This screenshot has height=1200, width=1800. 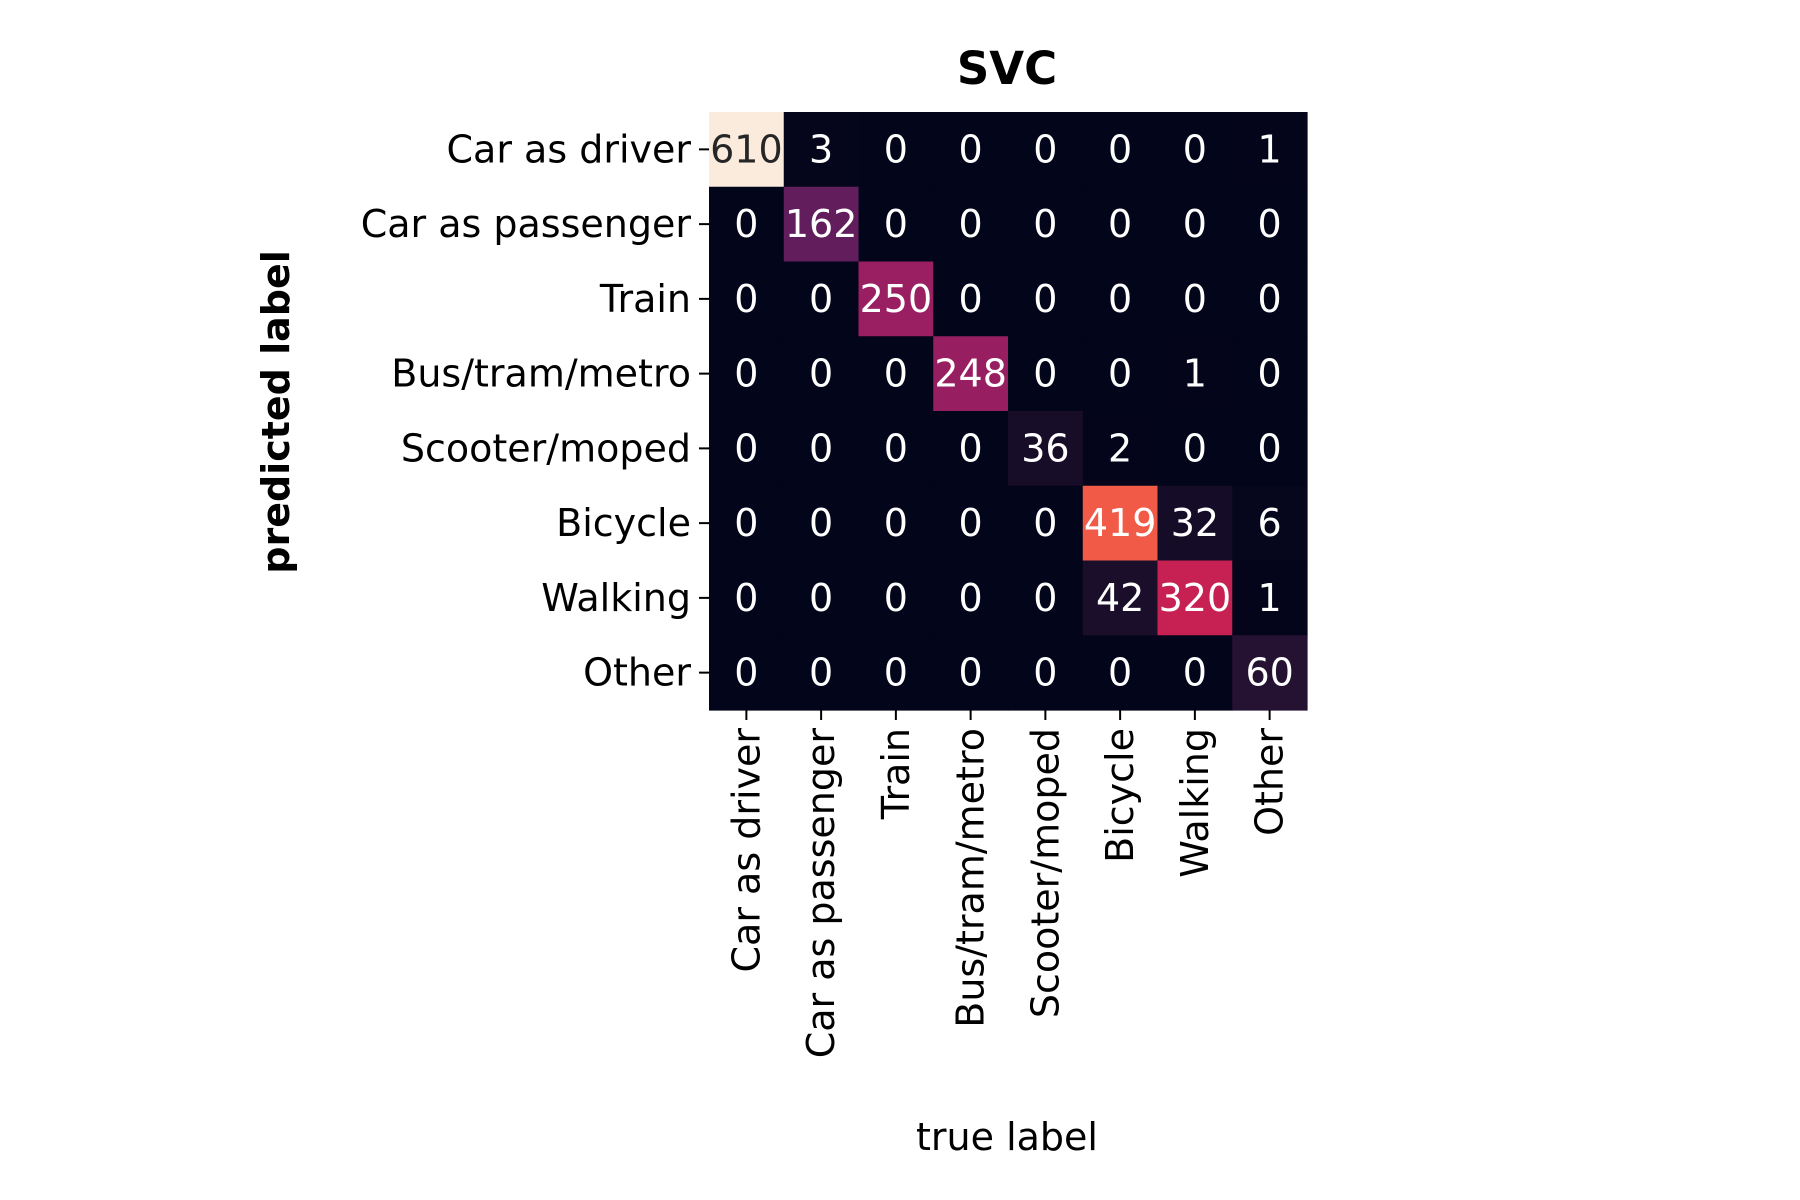 What do you see at coordinates (1195, 149) in the screenshot?
I see `cell-value-r0-c6: 0` at bounding box center [1195, 149].